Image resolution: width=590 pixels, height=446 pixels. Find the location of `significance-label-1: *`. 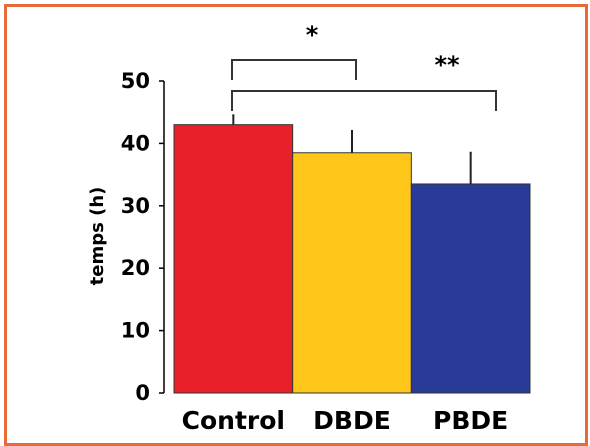

significance-label-1: * is located at coordinates (312, 35).